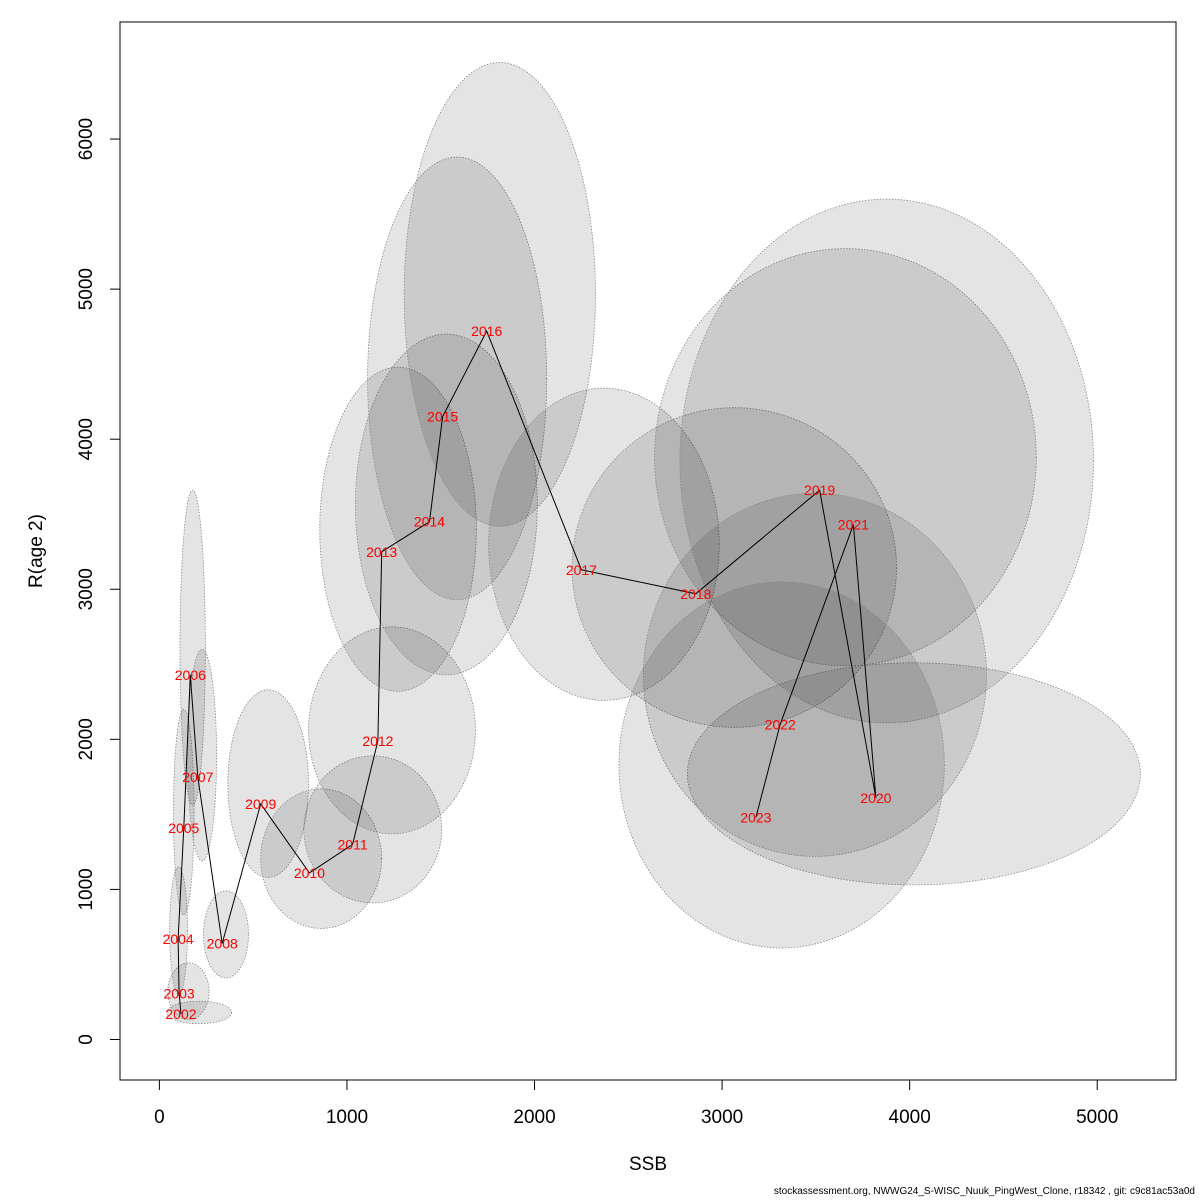 The width and height of the screenshot is (1200, 1200). Describe the element at coordinates (648, 1164) in the screenshot. I see `x-axis-label: SSB` at that location.